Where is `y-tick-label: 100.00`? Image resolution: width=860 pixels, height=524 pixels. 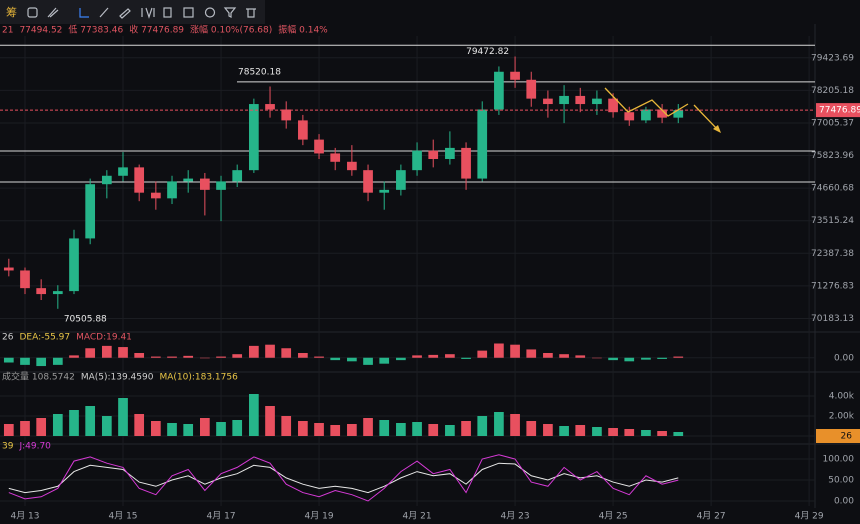 y-tick-label: 100.00 is located at coordinates (839, 460).